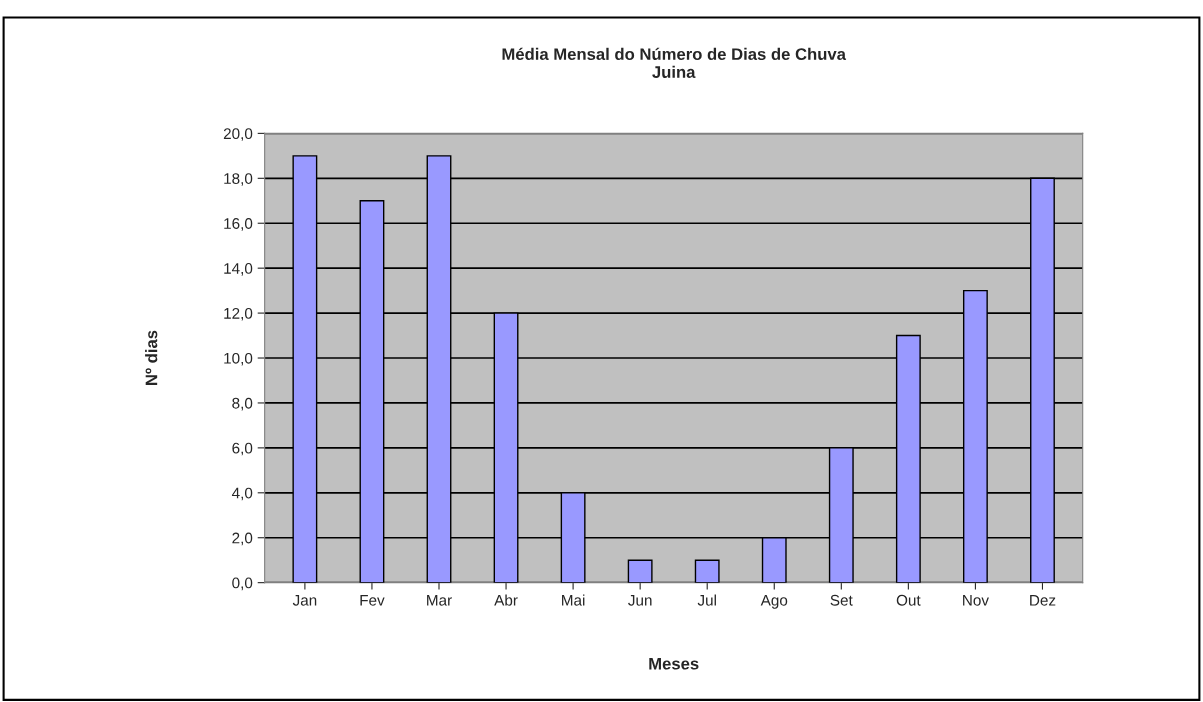 This screenshot has height=702, width=1203. I want to click on y-tick-label: 18,0, so click(238, 179).